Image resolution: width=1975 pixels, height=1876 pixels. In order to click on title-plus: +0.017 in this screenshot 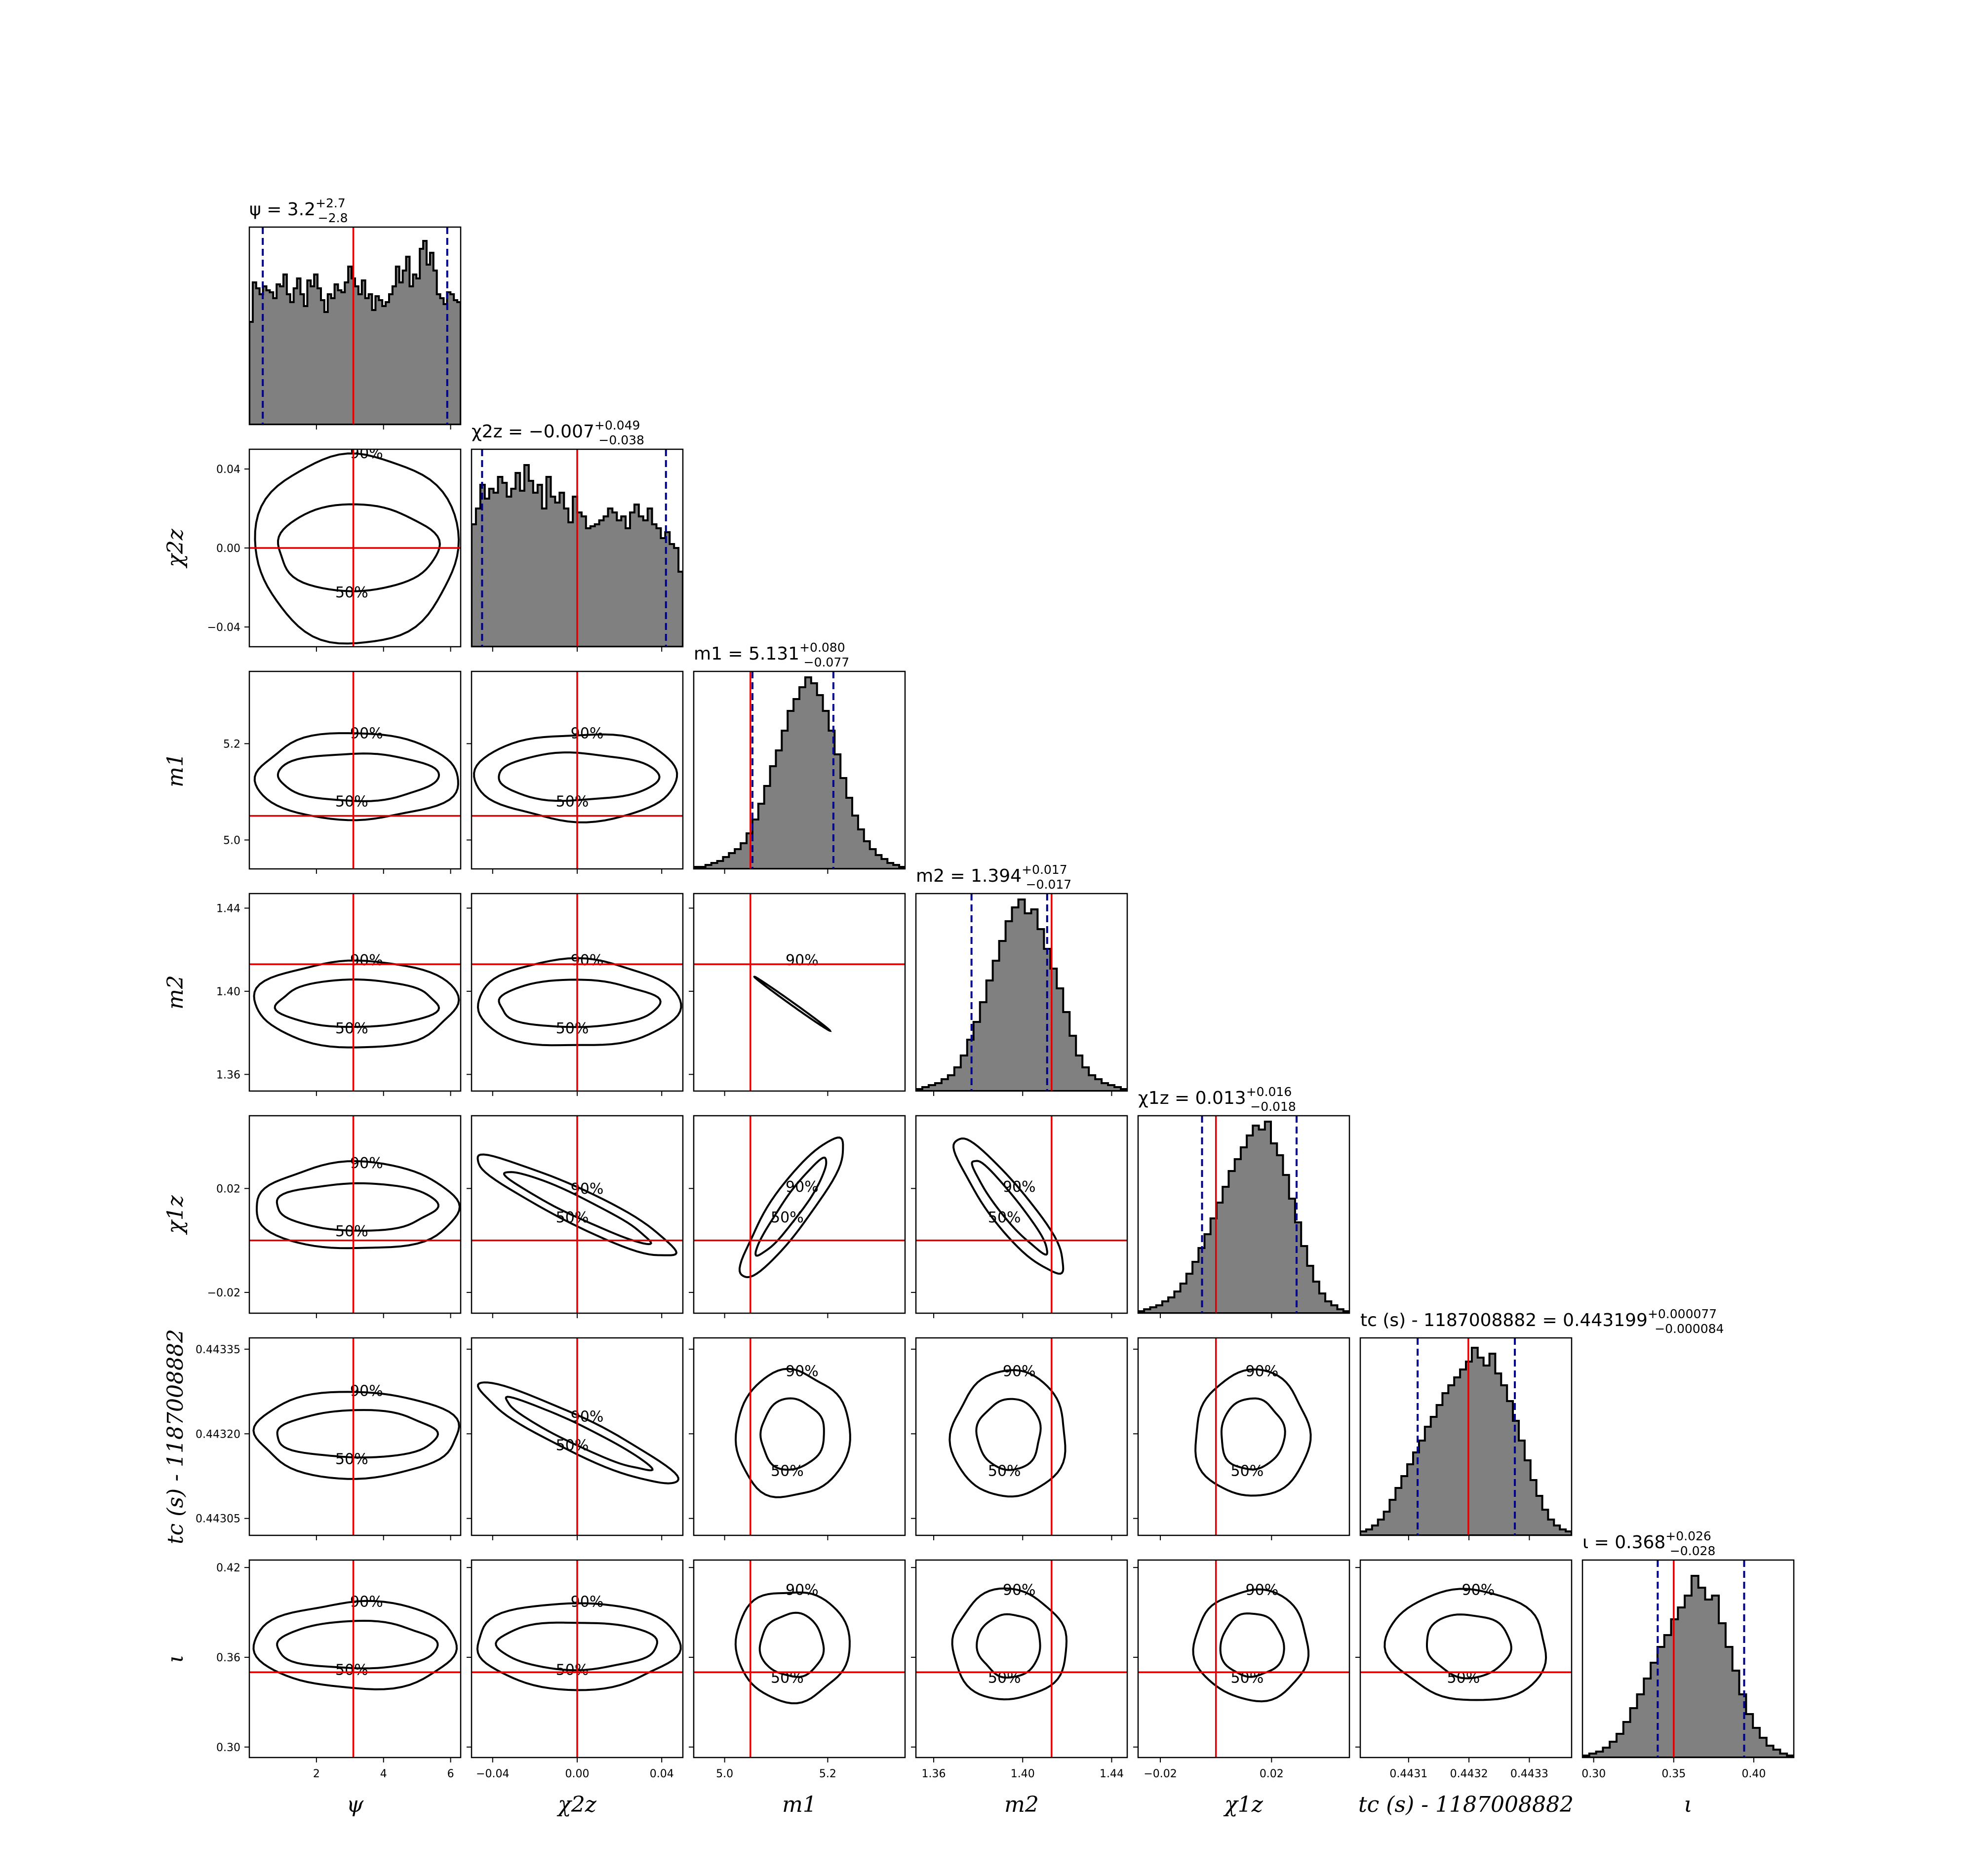, I will do `click(1044, 869)`.